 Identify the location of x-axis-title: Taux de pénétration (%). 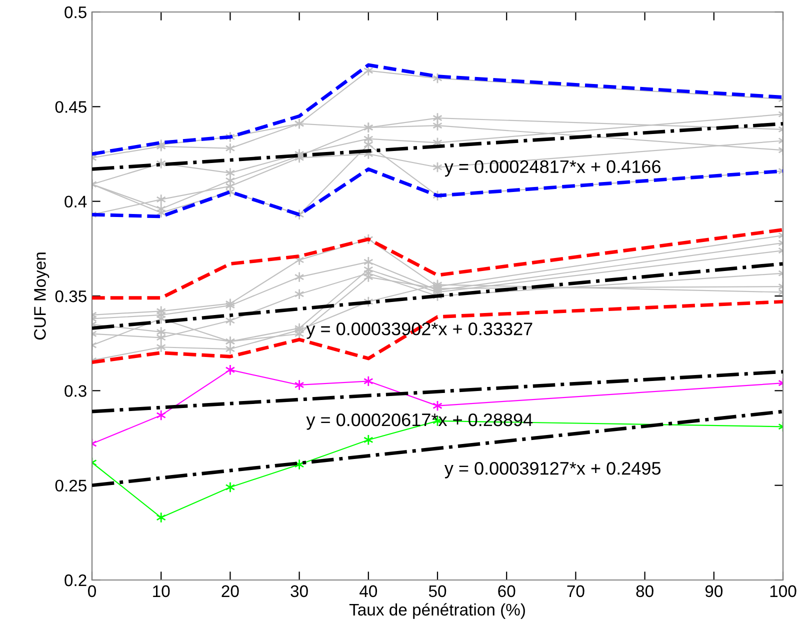
(437, 611).